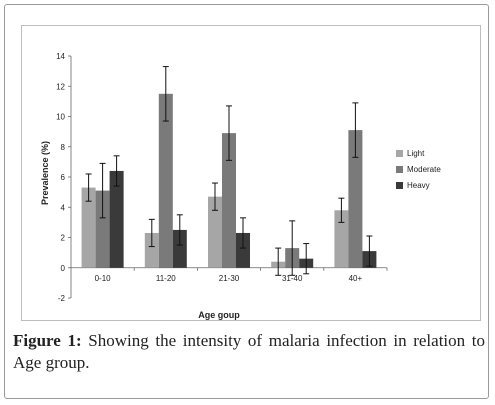 The height and width of the screenshot is (405, 495). Describe the element at coordinates (47, 340) in the screenshot. I see `caption-label: Figure 1:` at that location.